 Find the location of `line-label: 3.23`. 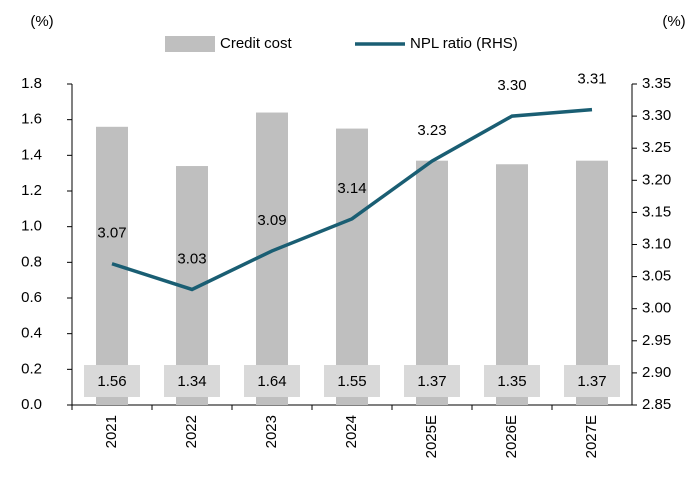

line-label: 3.23 is located at coordinates (431, 130).